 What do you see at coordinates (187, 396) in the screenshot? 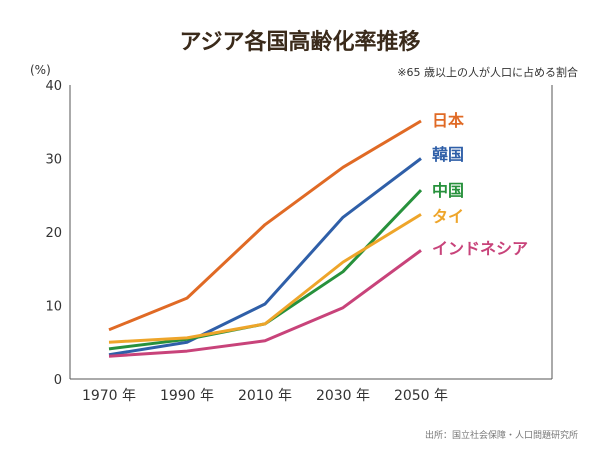
I see `x-tick-label: 1990 年` at bounding box center [187, 396].